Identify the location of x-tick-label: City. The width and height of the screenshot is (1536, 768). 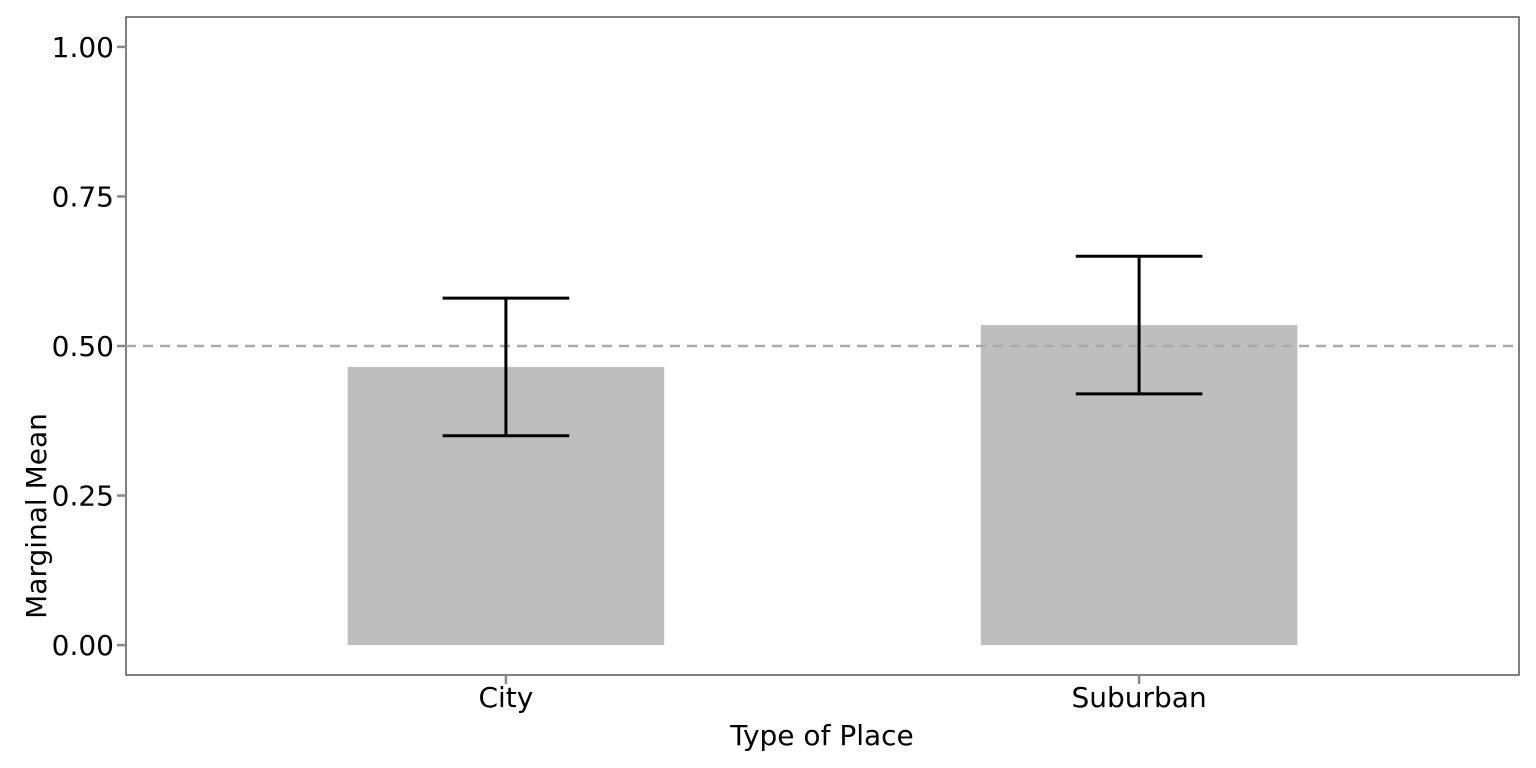
(505, 697).